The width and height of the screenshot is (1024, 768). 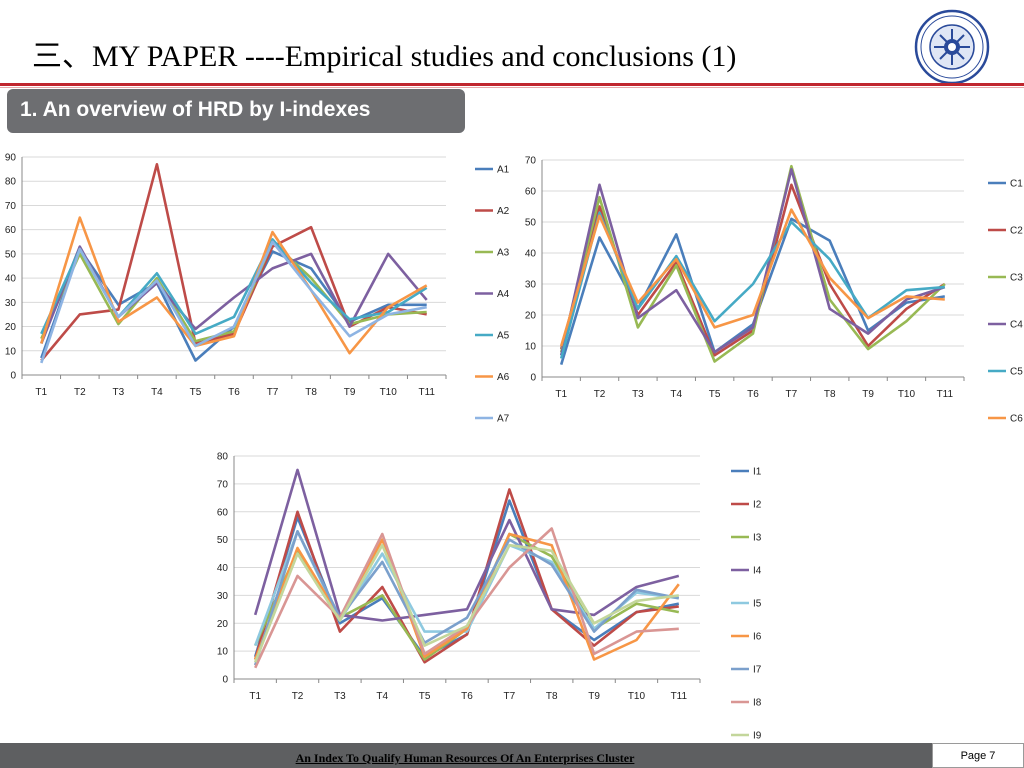 I want to click on legend-label-i2: I2, so click(x=757, y=505).